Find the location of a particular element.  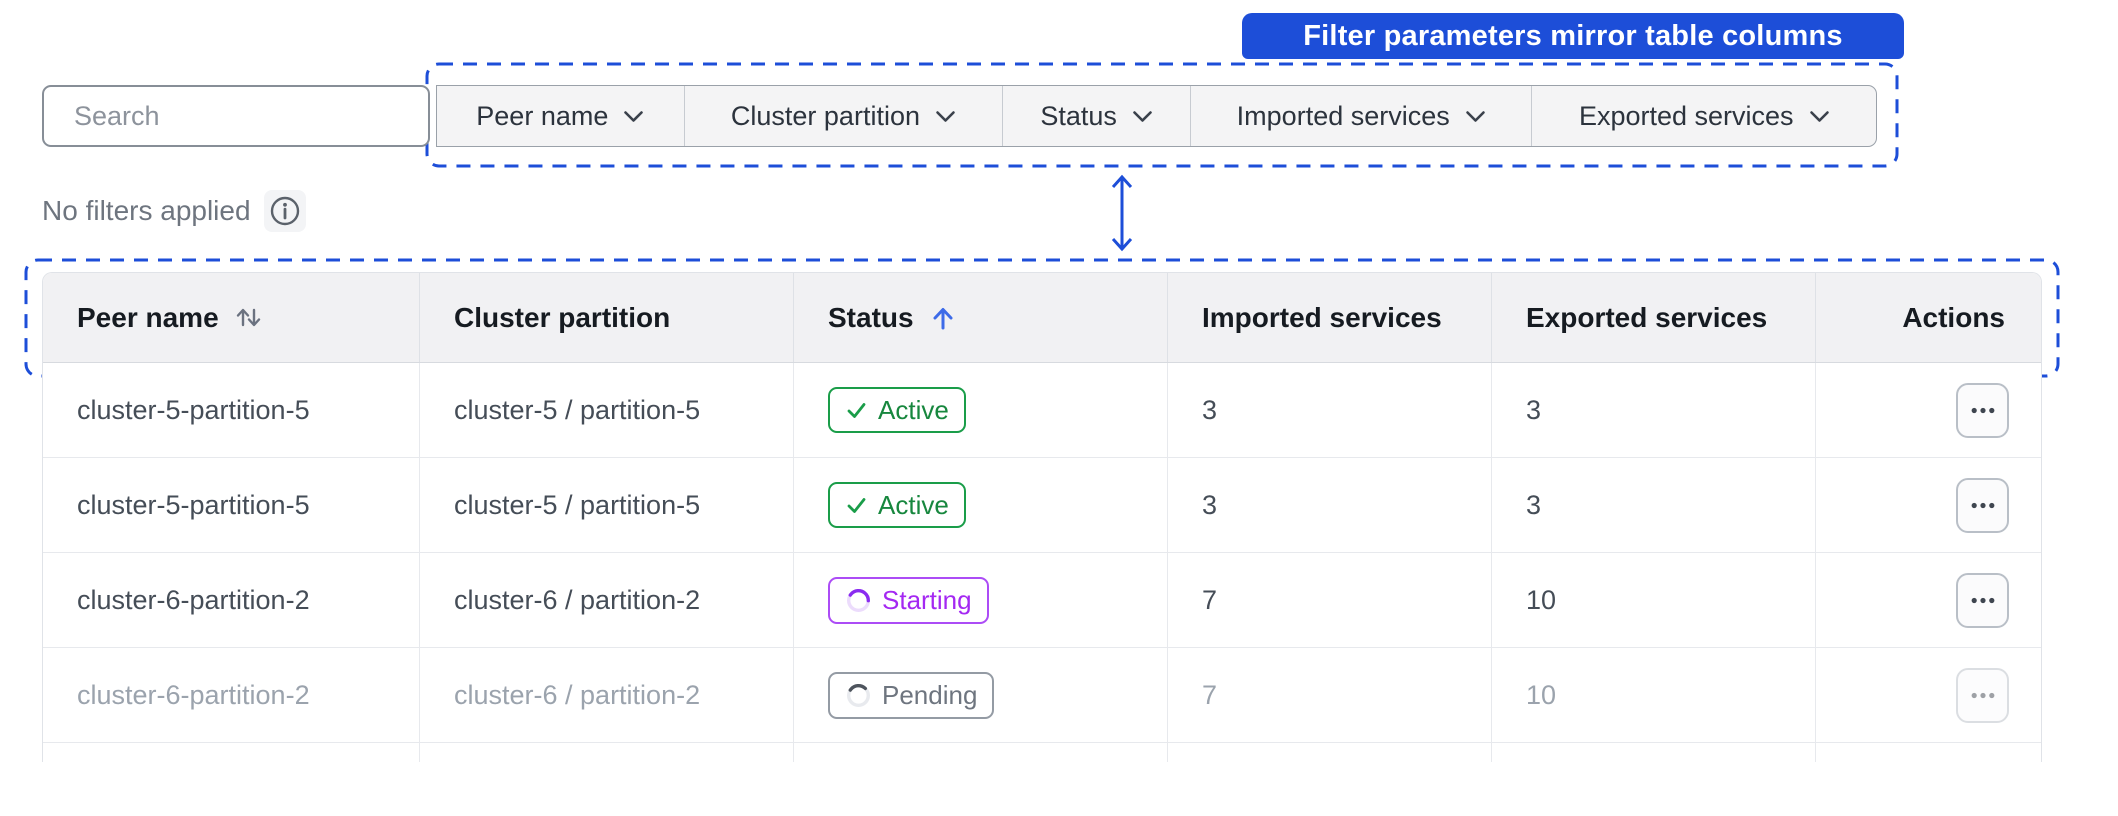

filter-imported-services: Imported services is located at coordinates (1362, 116).